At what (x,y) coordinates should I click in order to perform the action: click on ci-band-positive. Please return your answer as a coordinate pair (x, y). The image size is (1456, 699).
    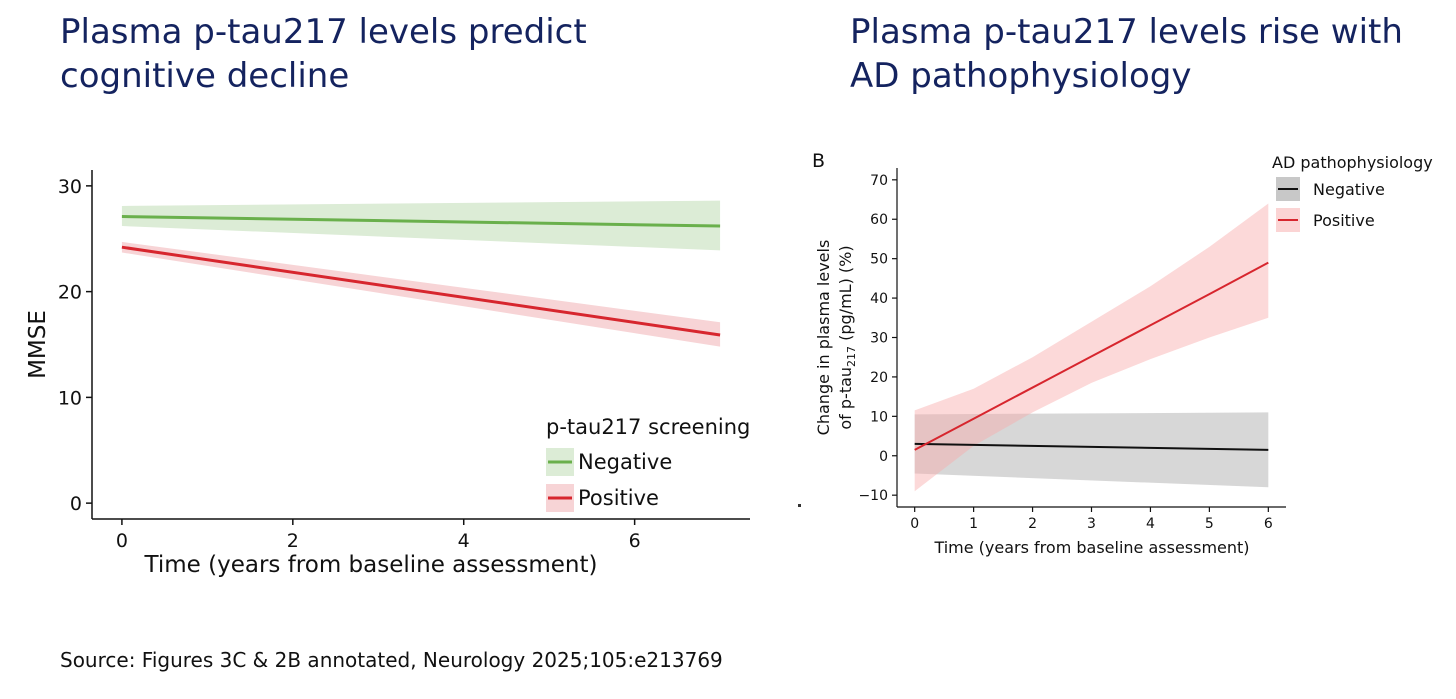
    Looking at the image, I should click on (1091, 347).